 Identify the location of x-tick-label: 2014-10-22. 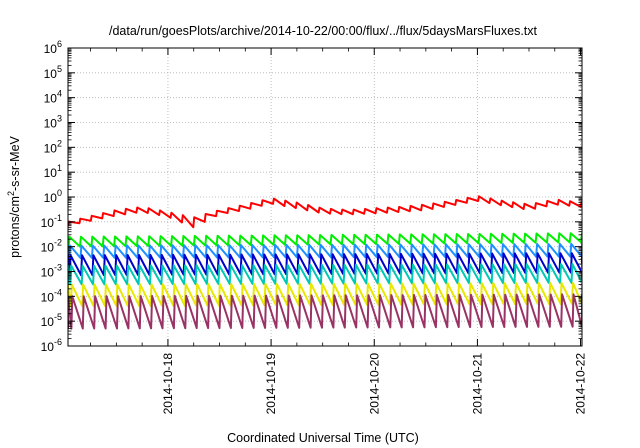
(581, 384).